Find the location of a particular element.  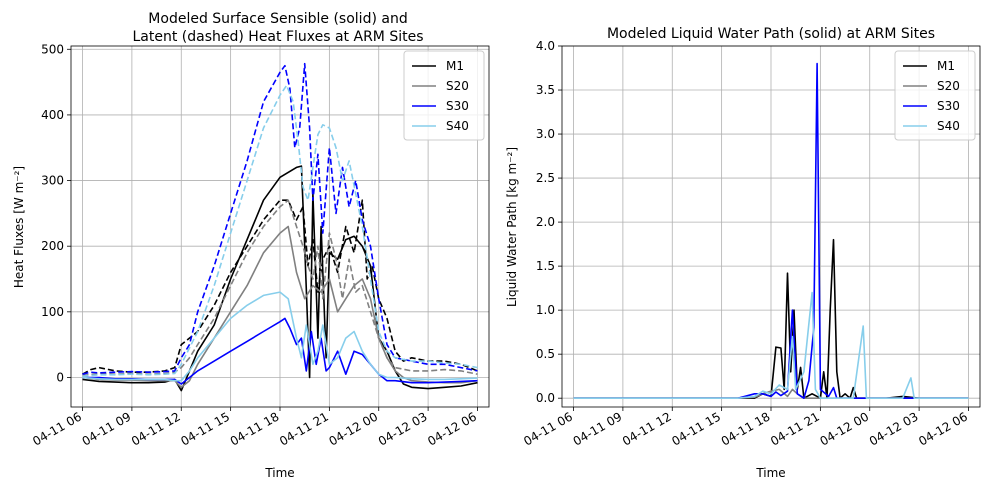

y-tick-label: 0 is located at coordinates (60, 377).